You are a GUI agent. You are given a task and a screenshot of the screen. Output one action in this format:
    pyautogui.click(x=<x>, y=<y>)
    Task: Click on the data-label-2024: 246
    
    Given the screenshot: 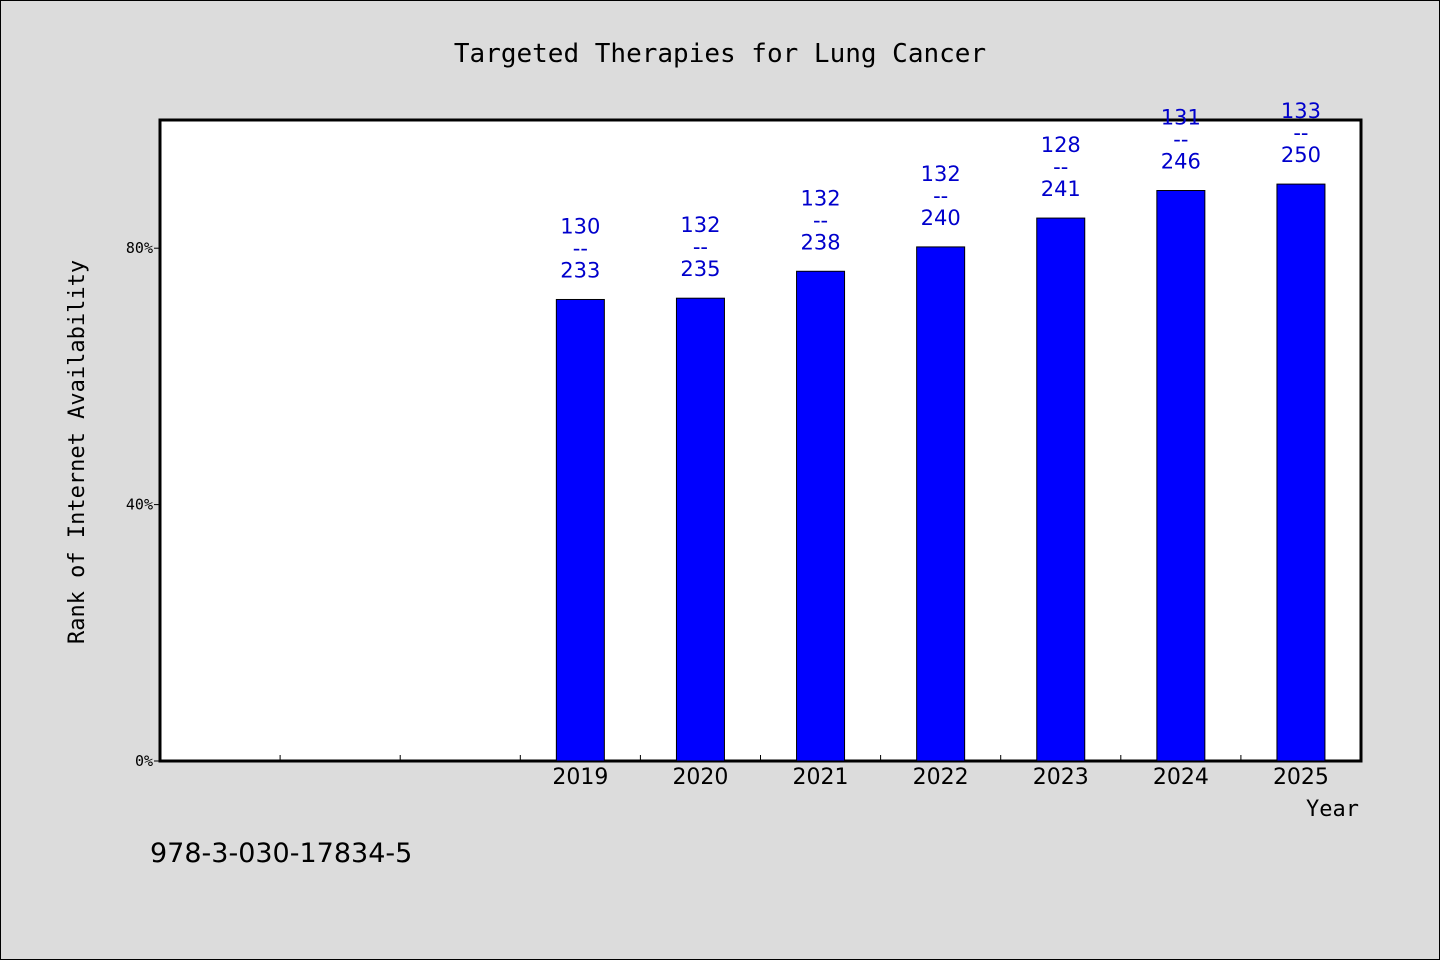 What is the action you would take?
    pyautogui.click(x=1181, y=162)
    